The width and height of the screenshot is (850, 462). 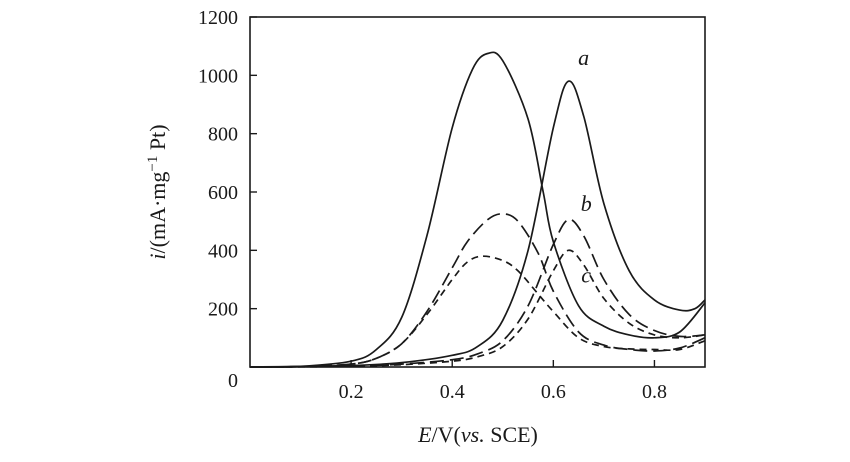 I want to click on x-tick-label: 0.2, so click(x=351, y=392).